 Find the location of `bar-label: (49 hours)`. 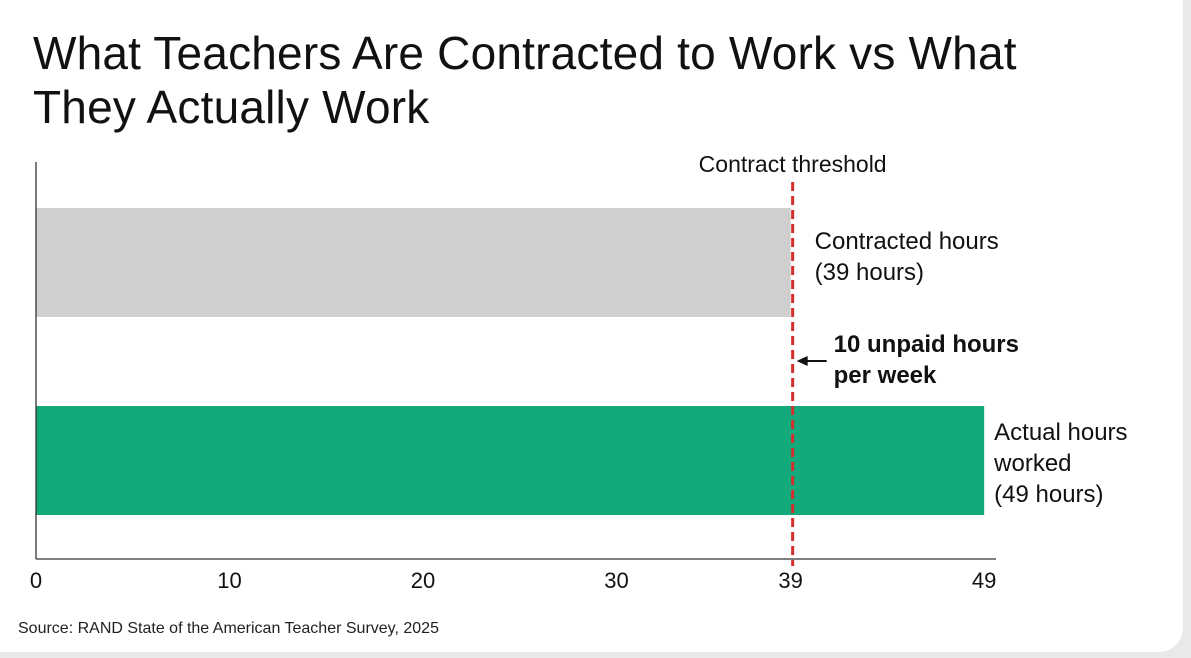

bar-label: (49 hours) is located at coordinates (1048, 494).